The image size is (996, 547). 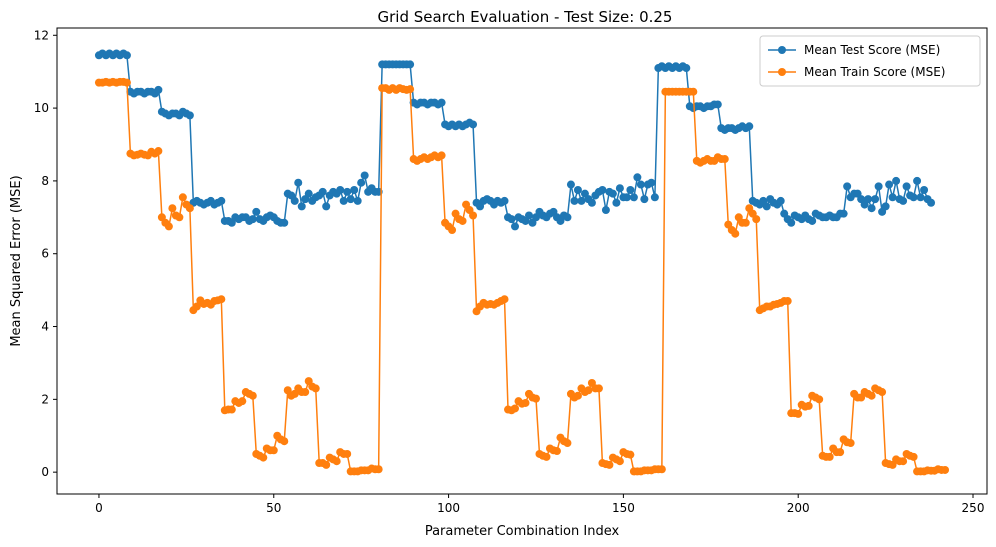 I want to click on x-tick-label: 100, so click(x=448, y=508).